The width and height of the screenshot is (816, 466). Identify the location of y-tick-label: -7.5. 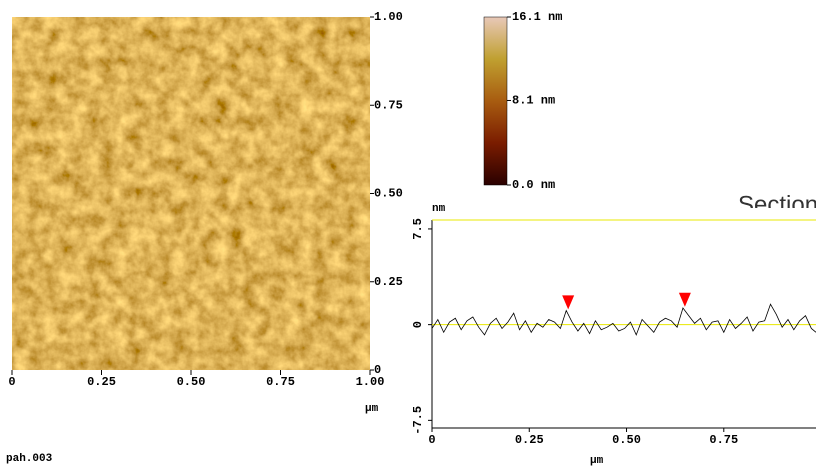
(418, 420).